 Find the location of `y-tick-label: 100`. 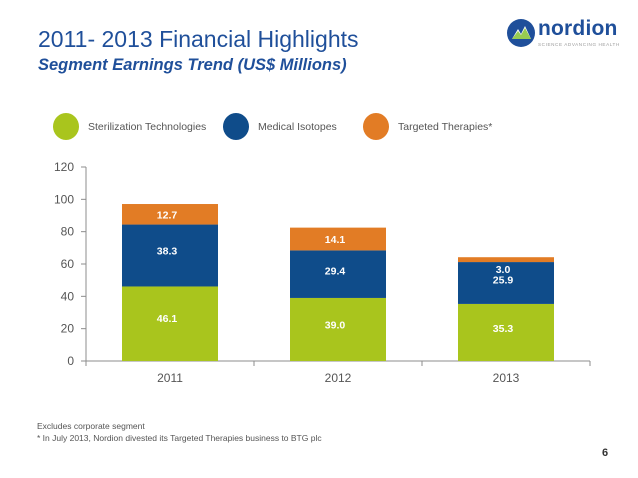

y-tick-label: 100 is located at coordinates (64, 199).